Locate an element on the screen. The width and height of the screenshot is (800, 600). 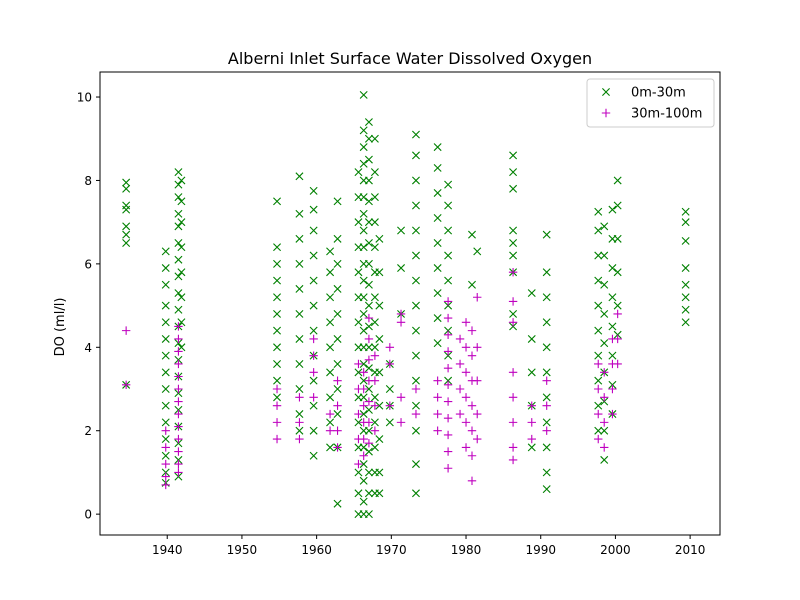
y-tick-label: 6 is located at coordinates (88, 264).